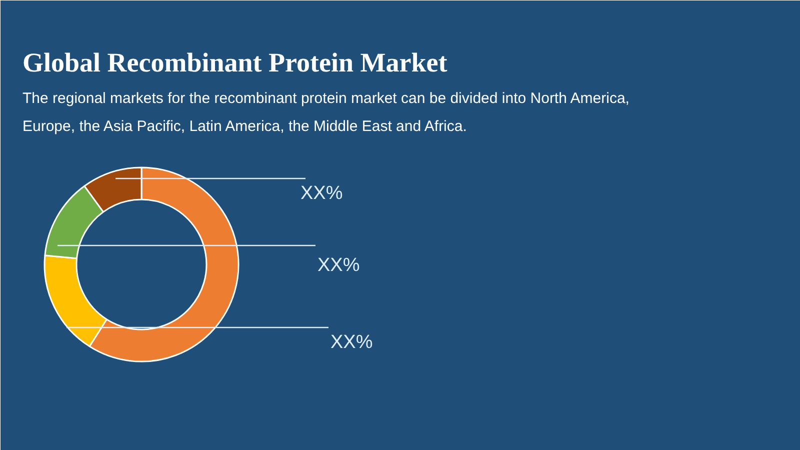 This screenshot has width=800, height=450. What do you see at coordinates (326, 112) in the screenshot?
I see `text: The regional markets for the recombinant protein market can be divided into North America, Europe, the Asia Pacific, Latin America, the Middle East and Africa.` at bounding box center [326, 112].